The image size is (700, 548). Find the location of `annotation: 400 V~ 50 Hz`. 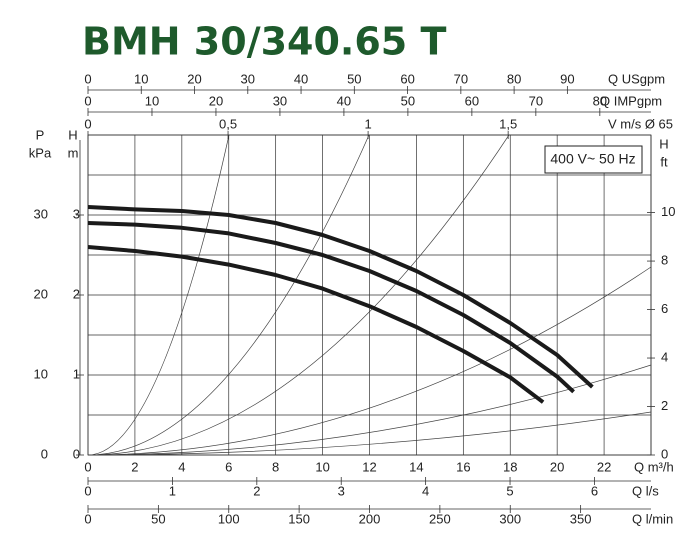

annotation: 400 V~ 50 Hz is located at coordinates (592, 159).